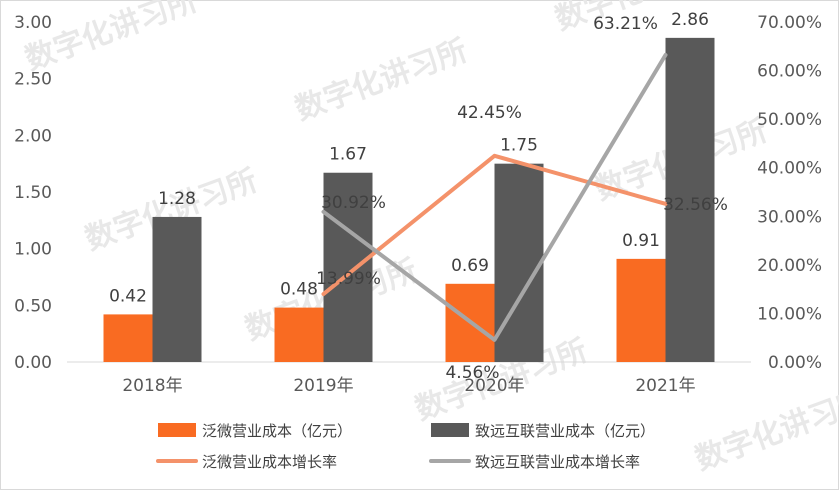 The width and height of the screenshot is (839, 490). I want to click on right-axis-tick-label: 70.00%, so click(789, 23).